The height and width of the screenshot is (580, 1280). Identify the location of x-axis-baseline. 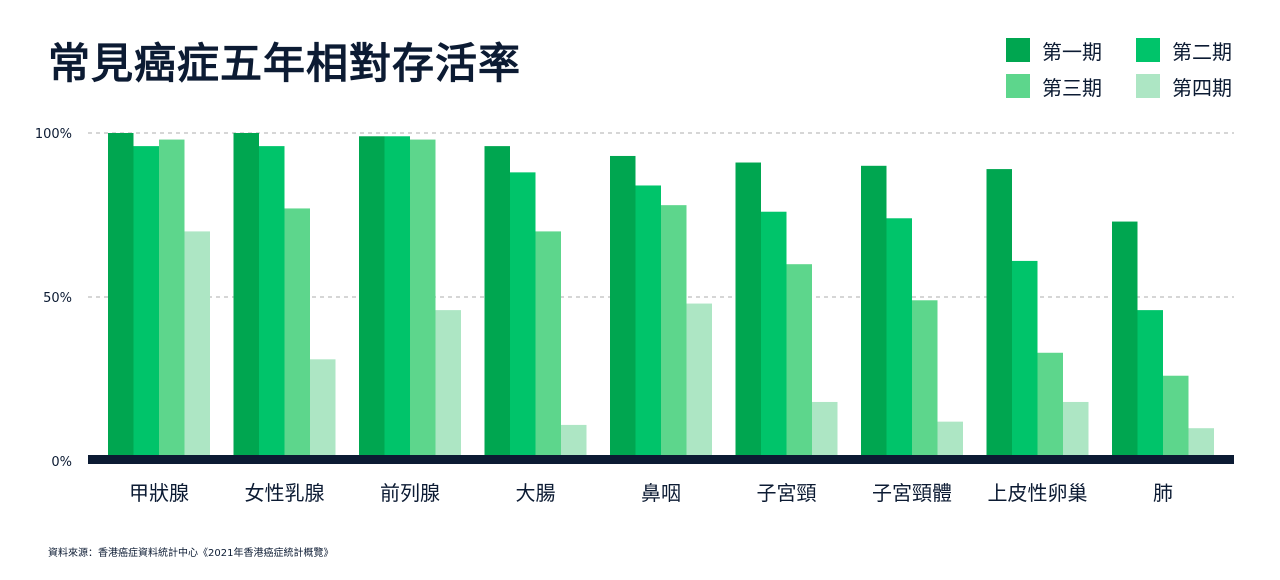
(661, 459).